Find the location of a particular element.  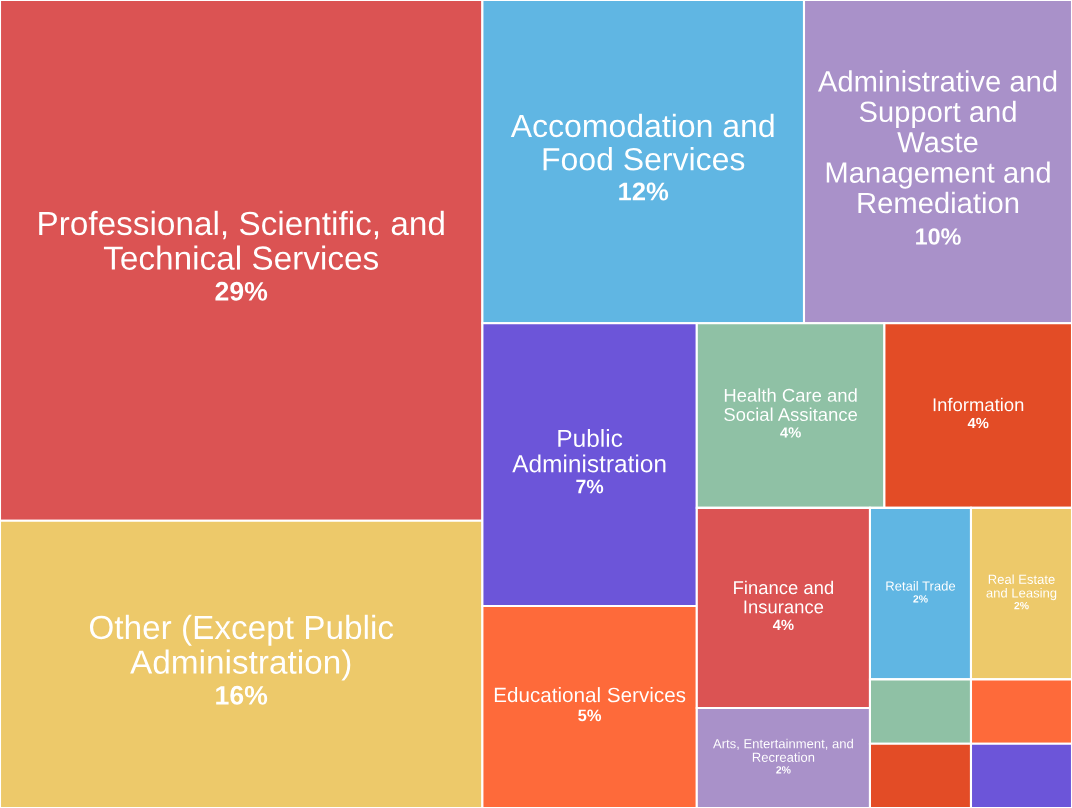

category-label: Health Care and Social Assitance is located at coordinates (791, 405).